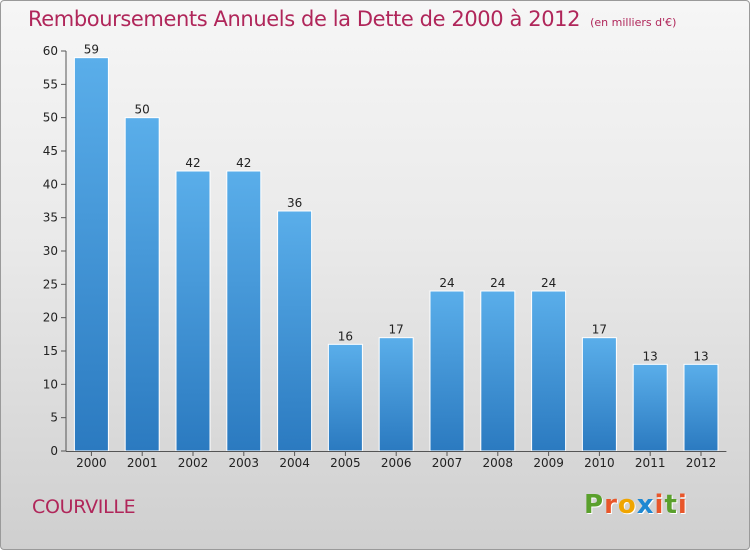 The width and height of the screenshot is (750, 550). I want to click on y-tick-label: 5, so click(54, 418).